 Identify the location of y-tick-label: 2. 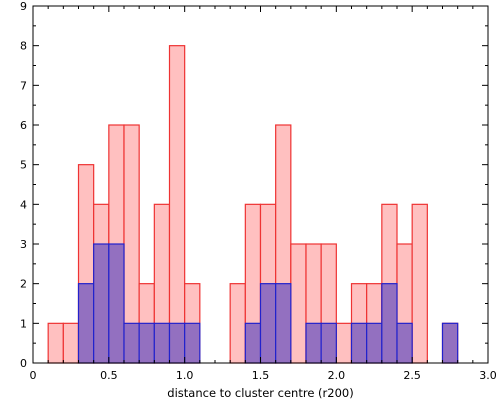
(23, 284).